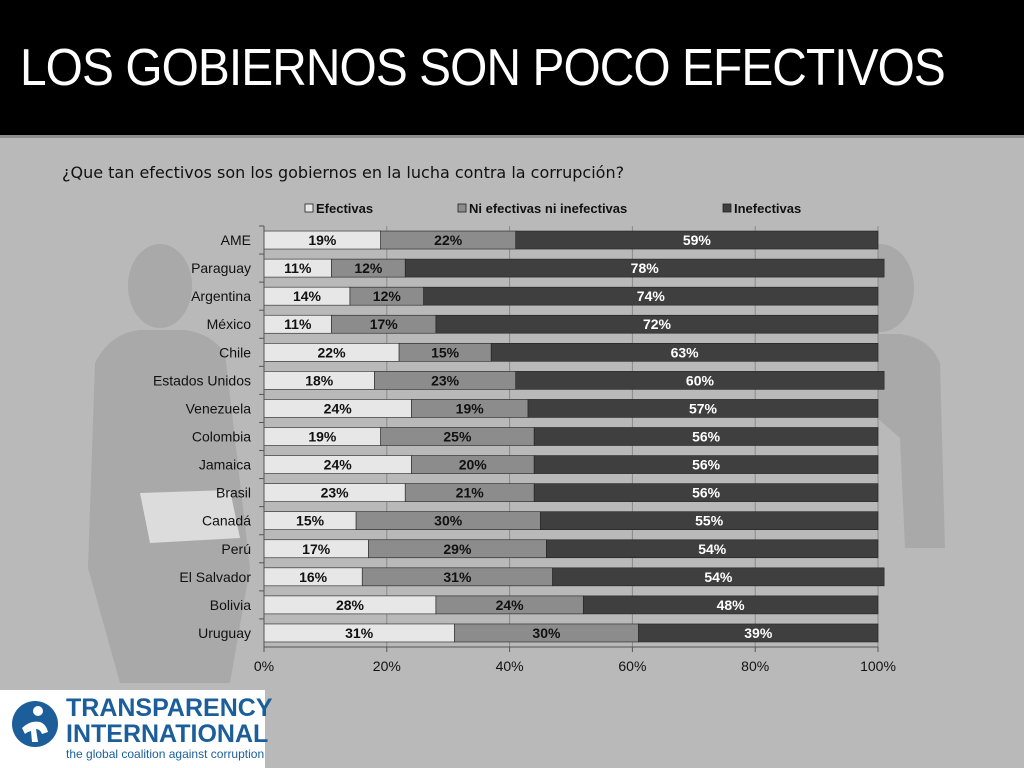  I want to click on category-label: Canadá, so click(226, 521).